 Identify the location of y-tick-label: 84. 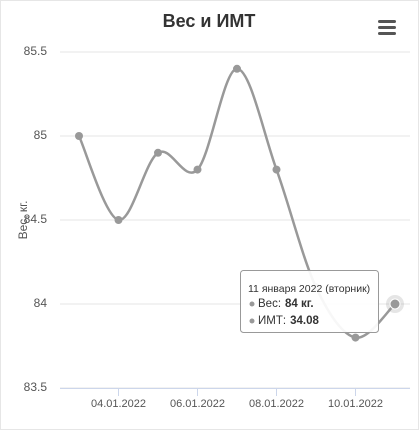
(41, 303).